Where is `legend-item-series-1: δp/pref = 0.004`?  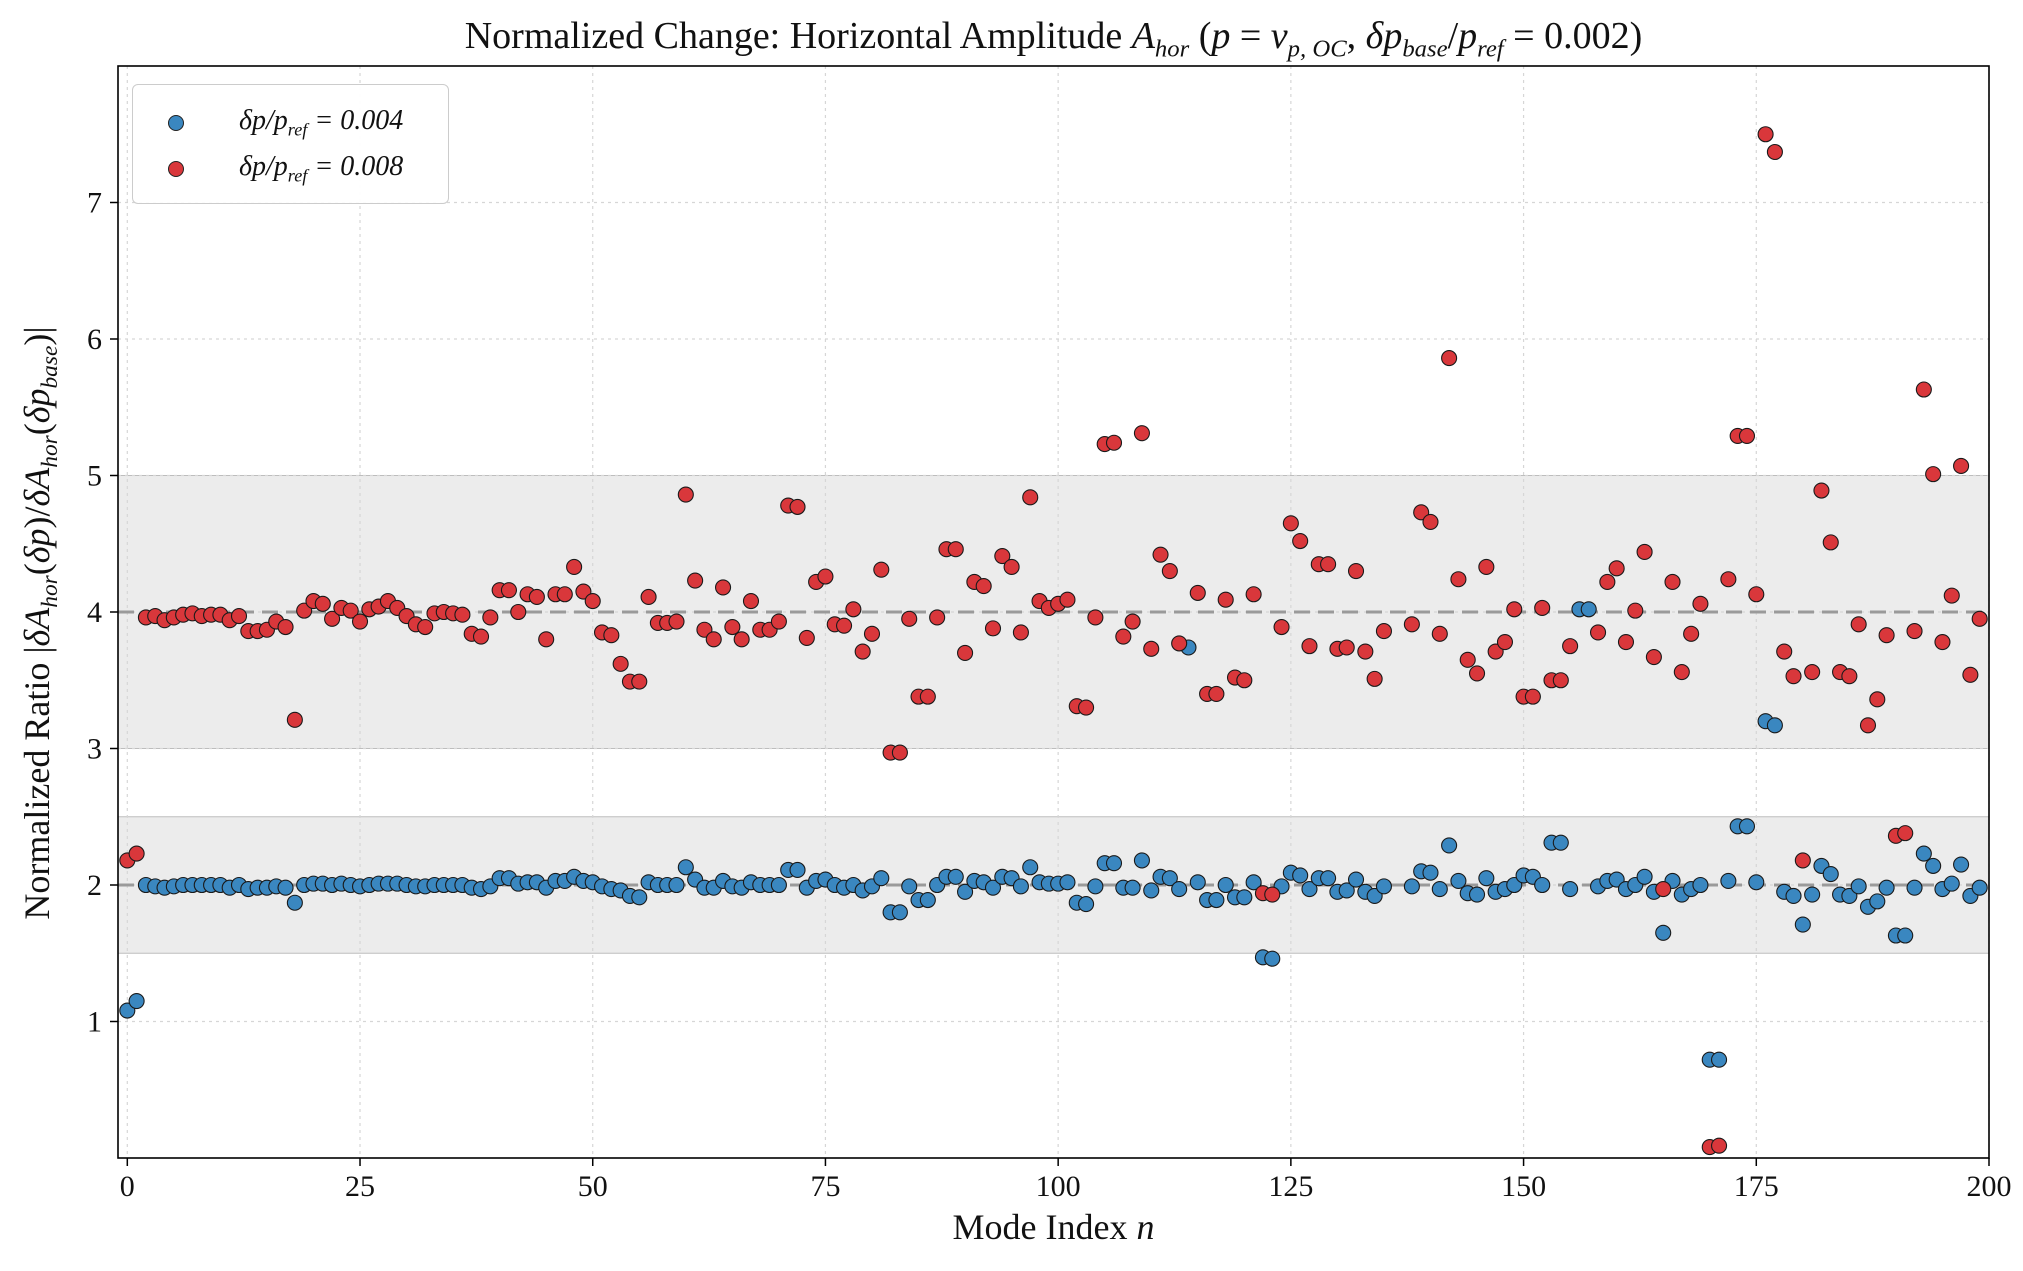 legend-item-series-1: δp/pref = 0.004 is located at coordinates (290, 123).